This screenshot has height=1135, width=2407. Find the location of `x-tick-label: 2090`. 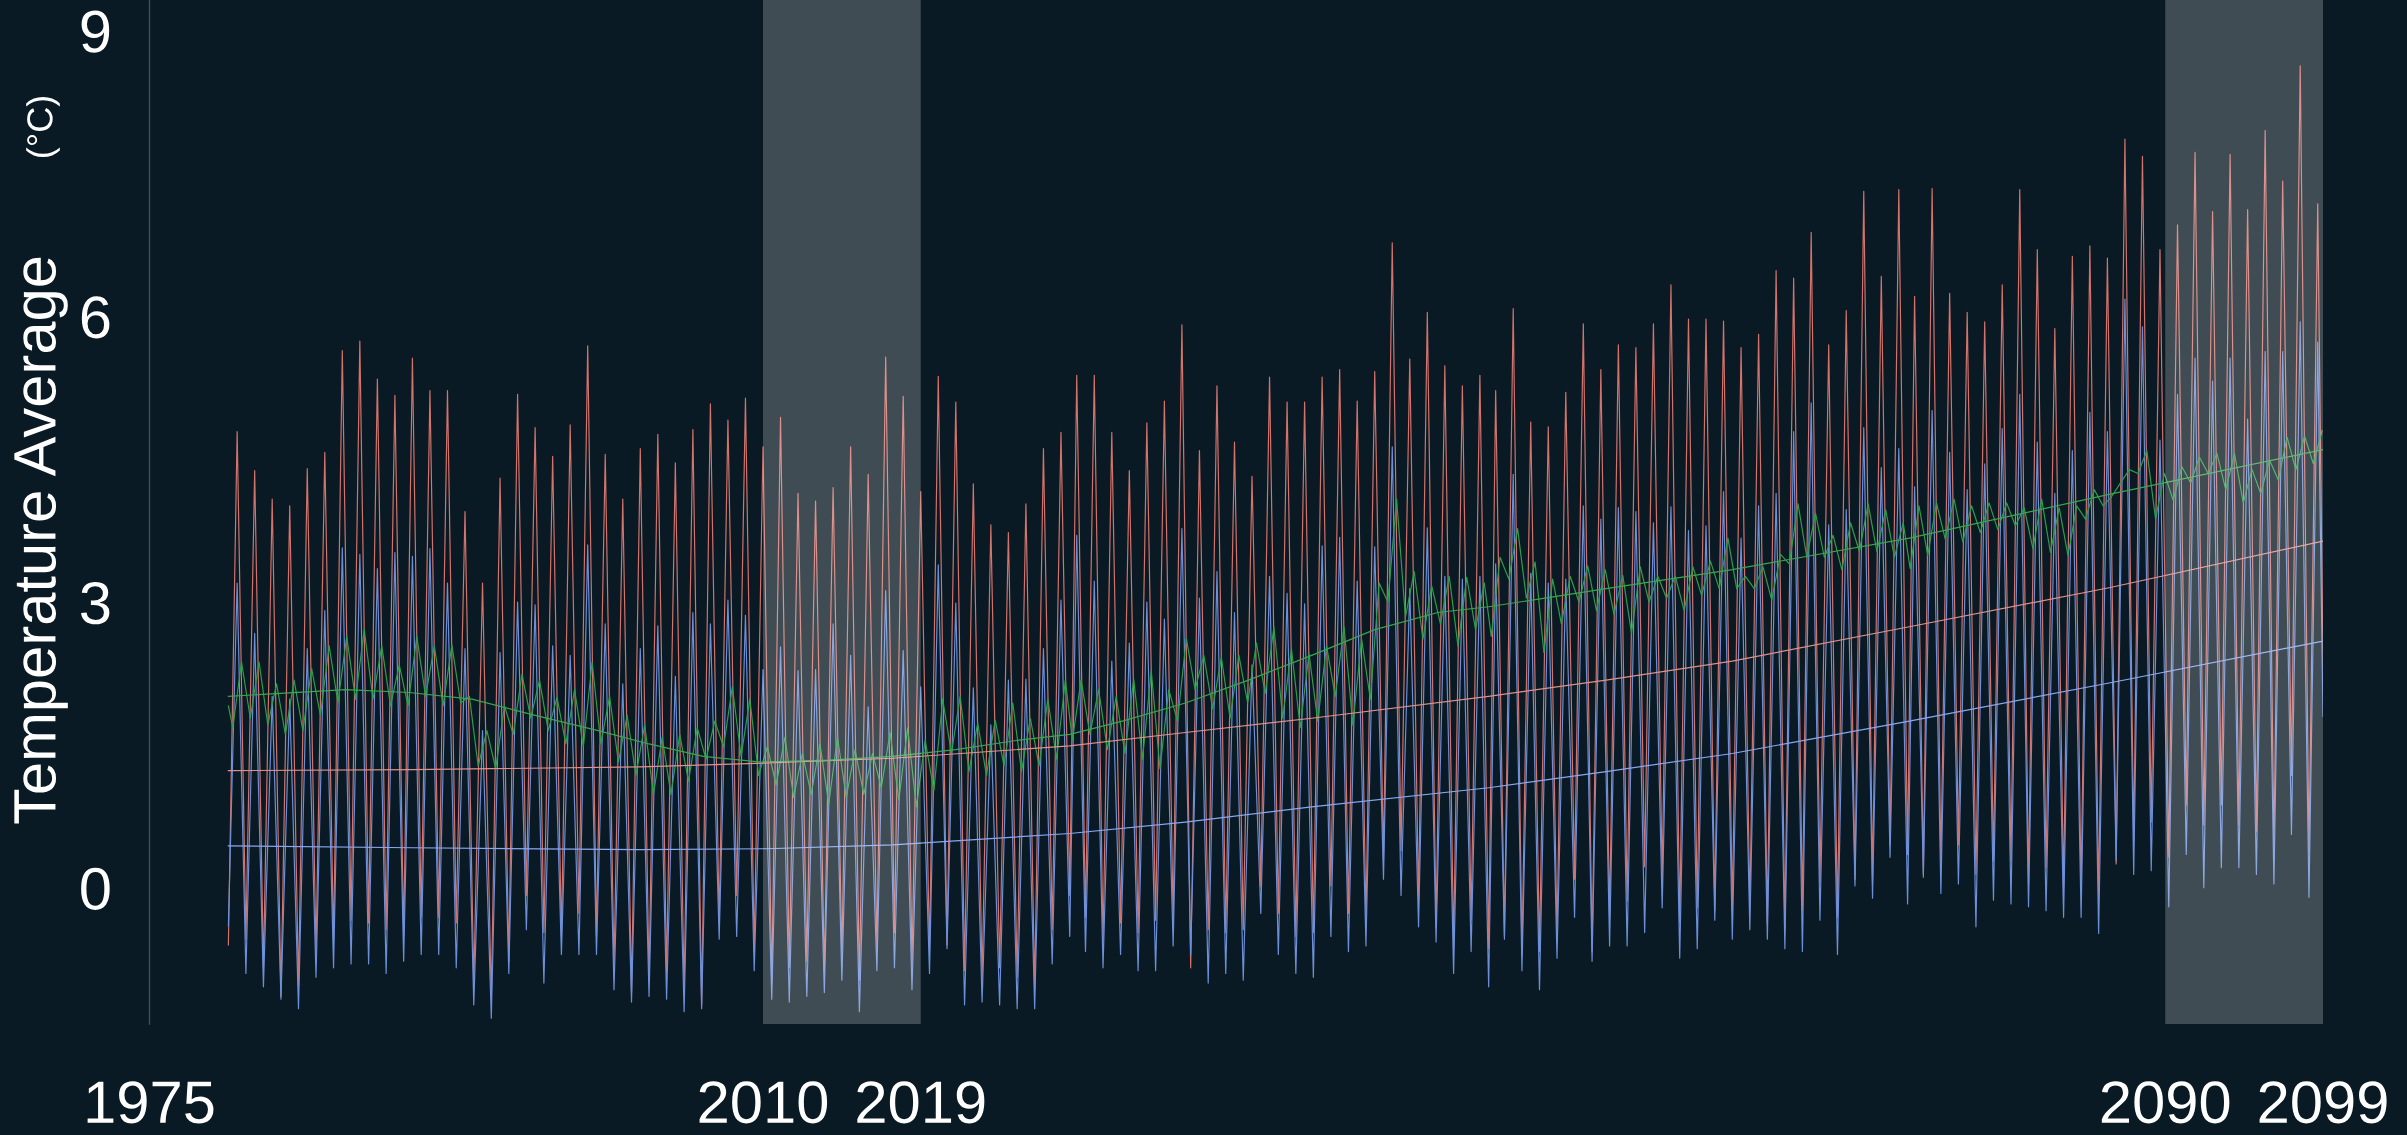

x-tick-label: 2090 is located at coordinates (2165, 1102).